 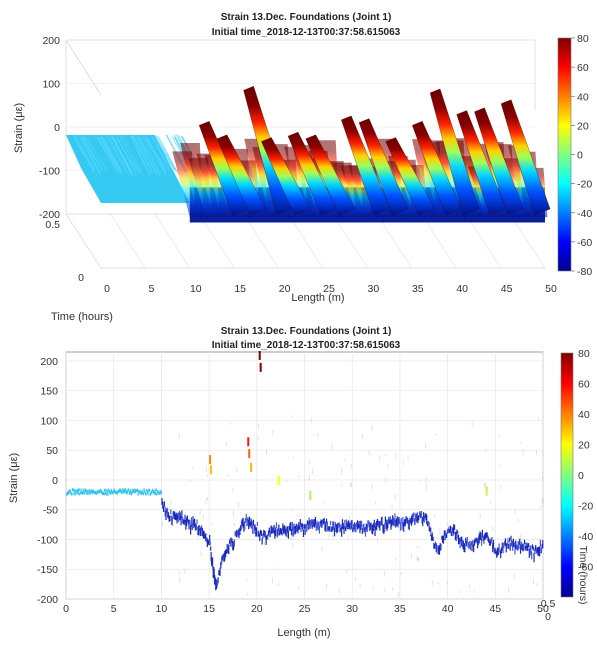 What do you see at coordinates (305, 241) in the screenshot?
I see `surface-grid-x` at bounding box center [305, 241].